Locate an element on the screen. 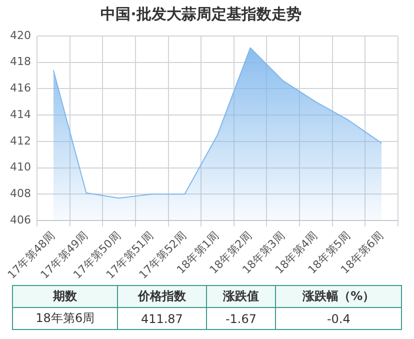 The height and width of the screenshot is (339, 414). y-tick-label: 418 is located at coordinates (20, 61).